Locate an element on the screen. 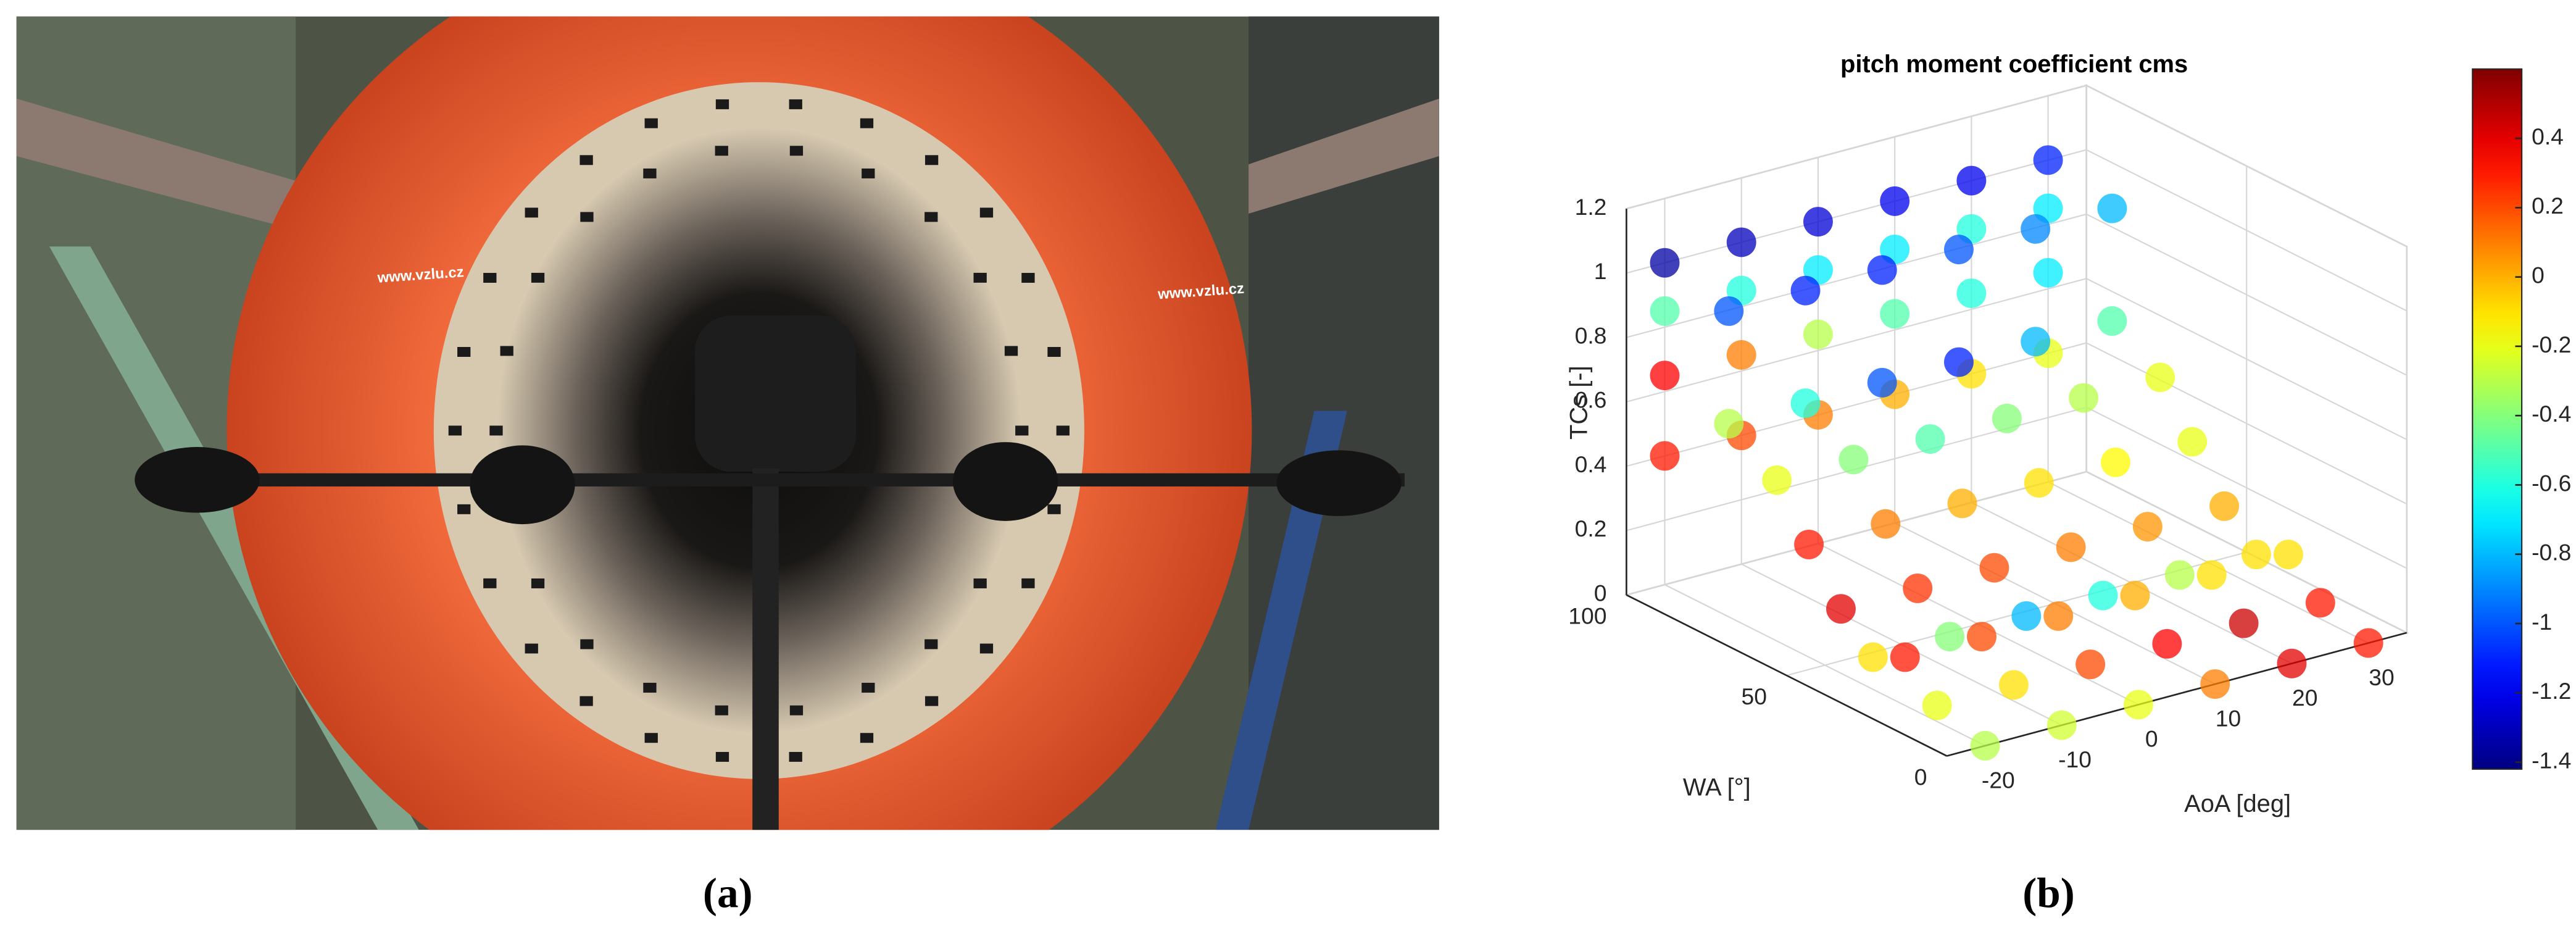 The image size is (2576, 931). colorbar-tick-label: 0.2 is located at coordinates (2548, 206).